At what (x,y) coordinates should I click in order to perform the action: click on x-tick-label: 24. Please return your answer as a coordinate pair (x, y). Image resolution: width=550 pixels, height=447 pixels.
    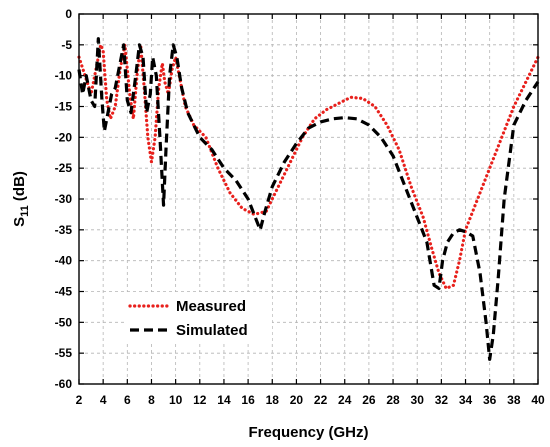
    Looking at the image, I should click on (345, 400).